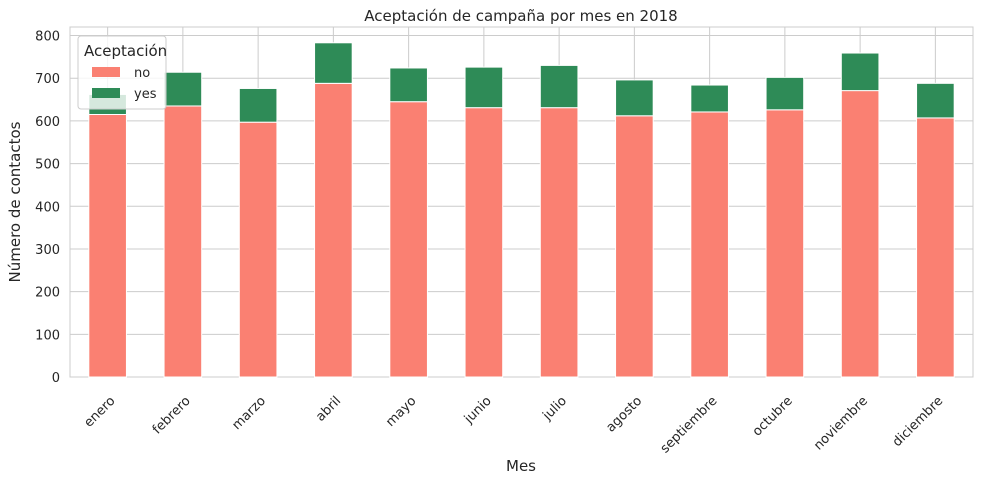 This screenshot has width=984, height=484. I want to click on legend-label-no: no, so click(142, 73).